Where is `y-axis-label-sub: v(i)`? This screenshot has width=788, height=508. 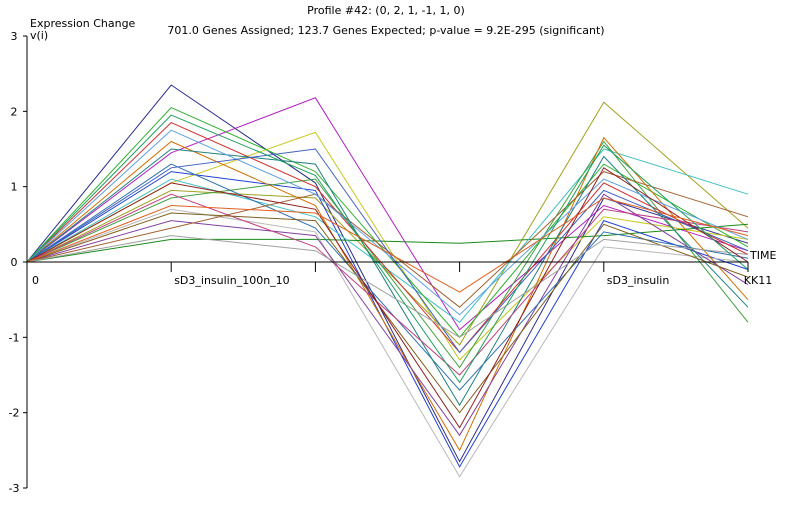 y-axis-label-sub: v(i) is located at coordinates (39, 35).